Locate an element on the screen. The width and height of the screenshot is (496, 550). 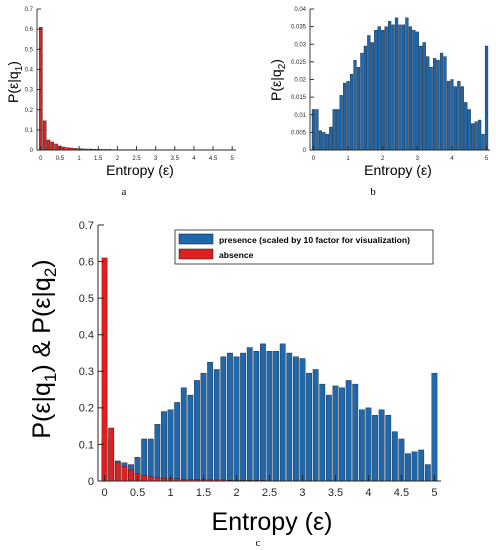
y-tick-label: 0.005 is located at coordinates (299, 133).